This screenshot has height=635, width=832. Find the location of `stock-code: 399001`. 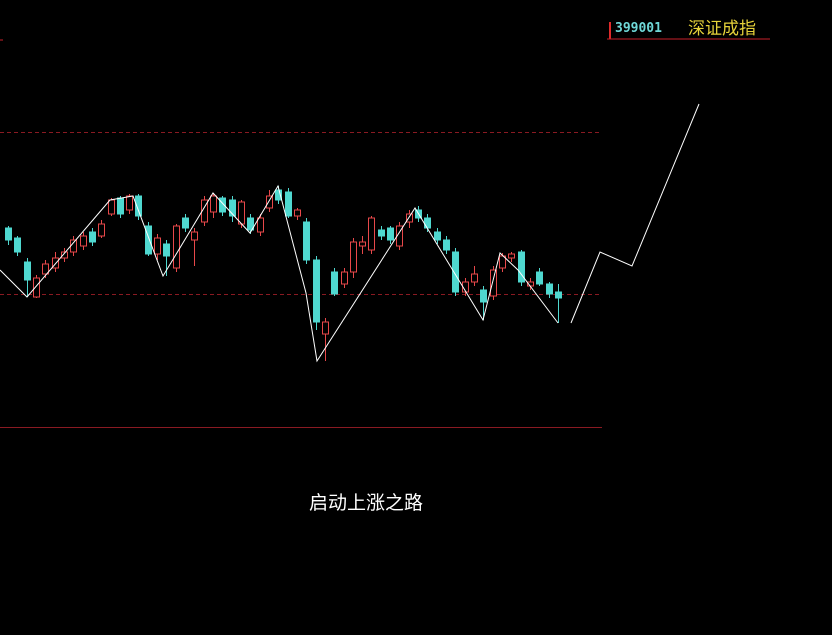

stock-code: 399001 is located at coordinates (638, 28).